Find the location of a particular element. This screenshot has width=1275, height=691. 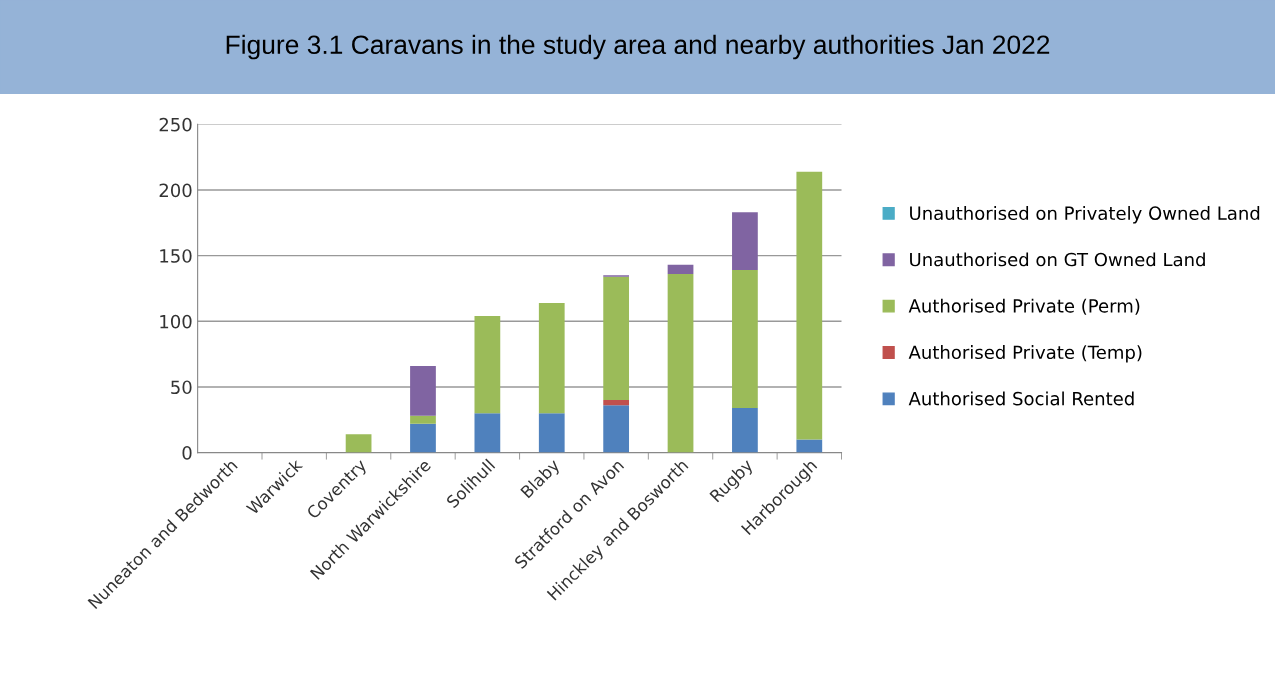

legend-label: Authorised Social Rented is located at coordinates (1021, 398).